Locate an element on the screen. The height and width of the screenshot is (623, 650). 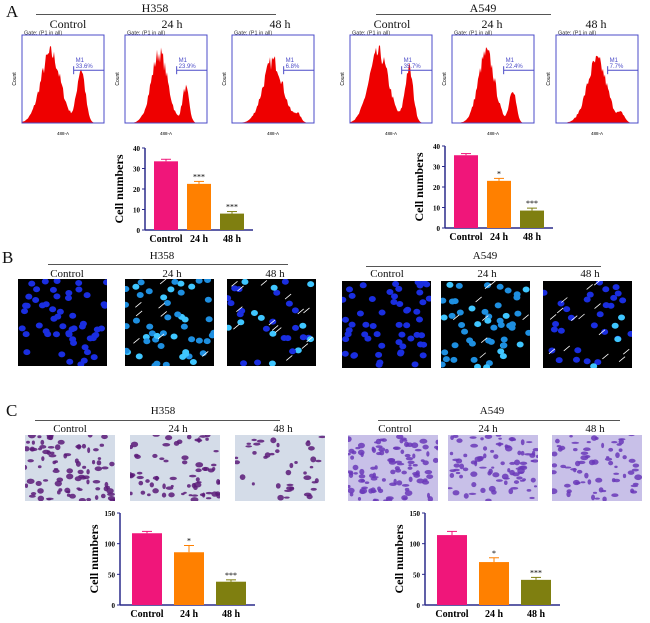
group-title-a549: A549 is located at coordinates (483, 8).